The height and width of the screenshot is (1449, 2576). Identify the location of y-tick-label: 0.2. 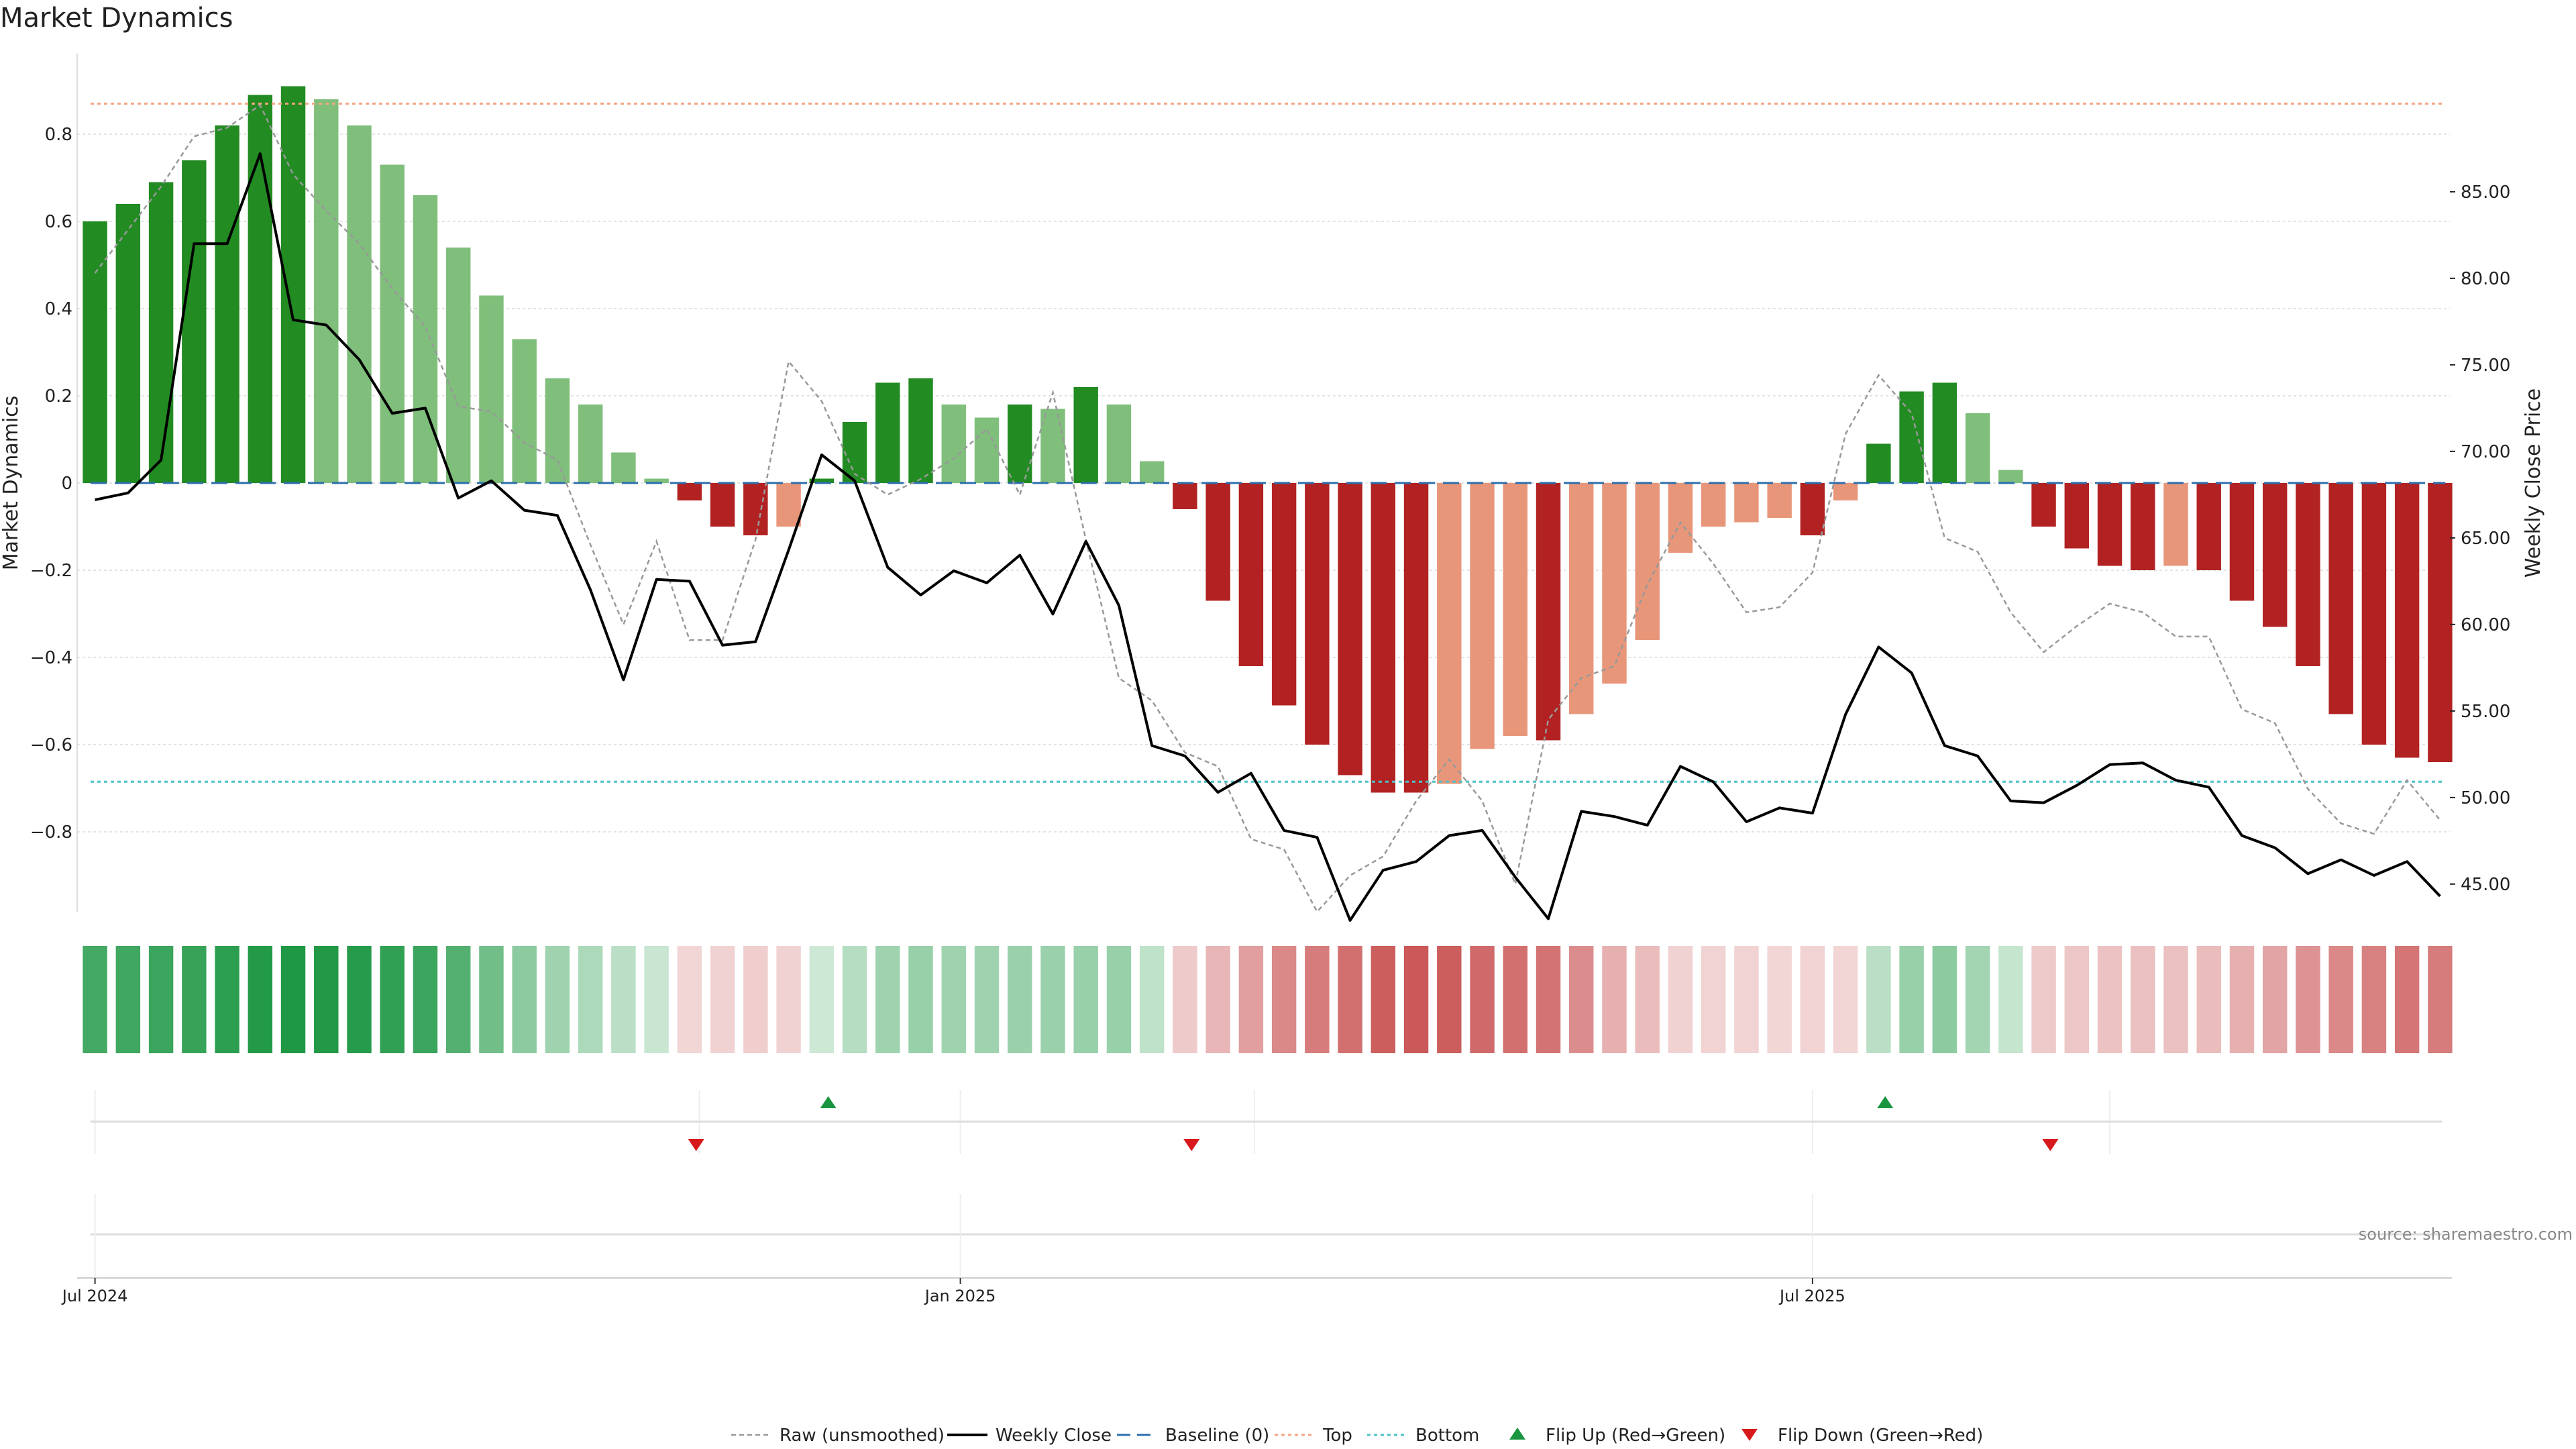
(58, 396).